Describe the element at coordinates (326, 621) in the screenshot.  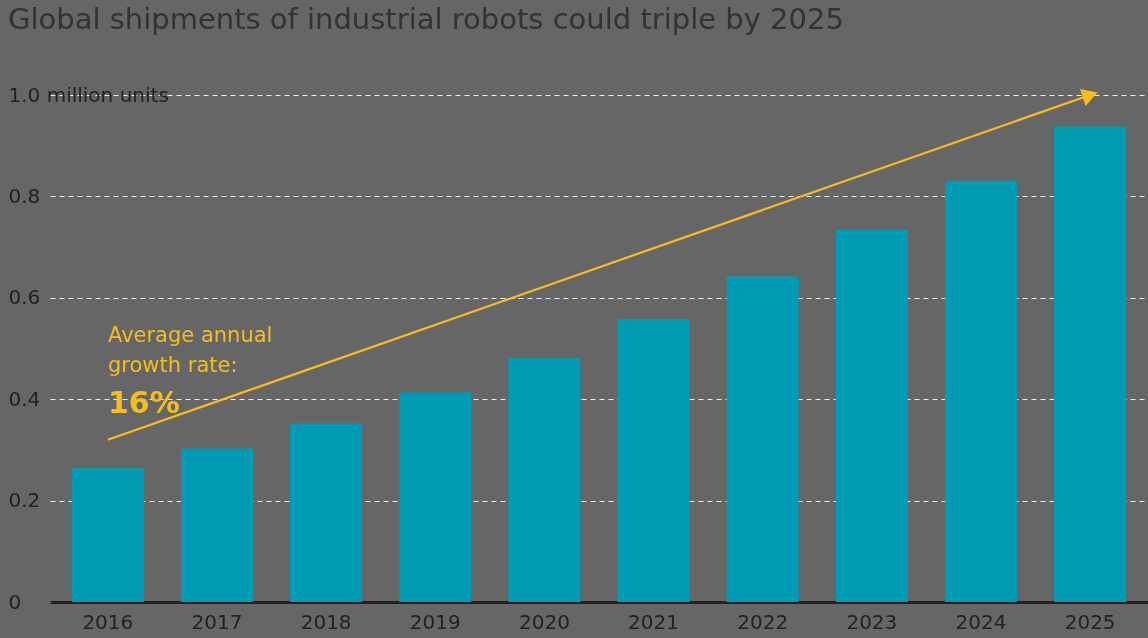
I see `x-tick-label: 2018` at that location.